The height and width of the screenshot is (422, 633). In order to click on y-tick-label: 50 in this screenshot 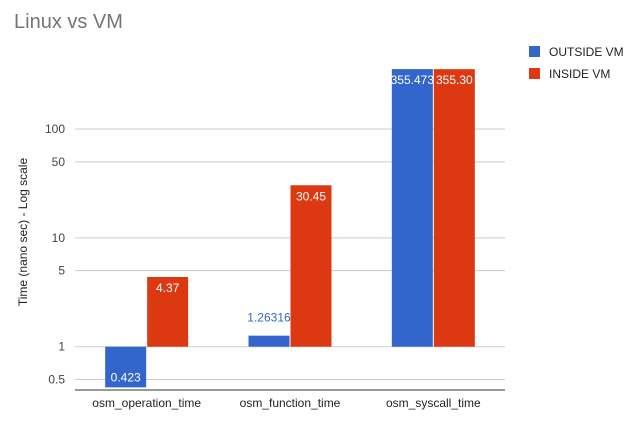, I will do `click(59, 162)`.